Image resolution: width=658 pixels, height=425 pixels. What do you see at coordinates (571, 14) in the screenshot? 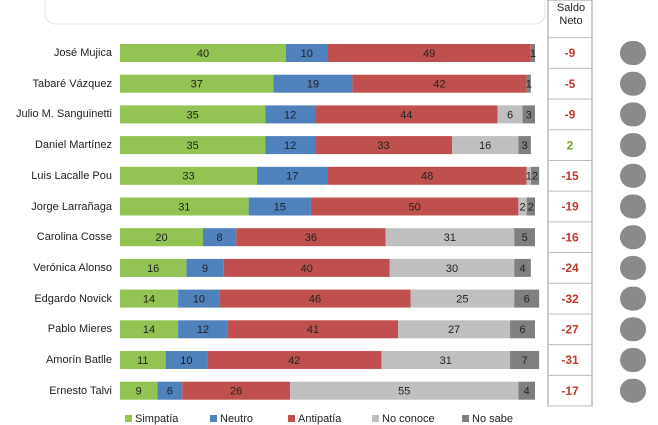
I see `net-header: Saldo Neto` at bounding box center [571, 14].